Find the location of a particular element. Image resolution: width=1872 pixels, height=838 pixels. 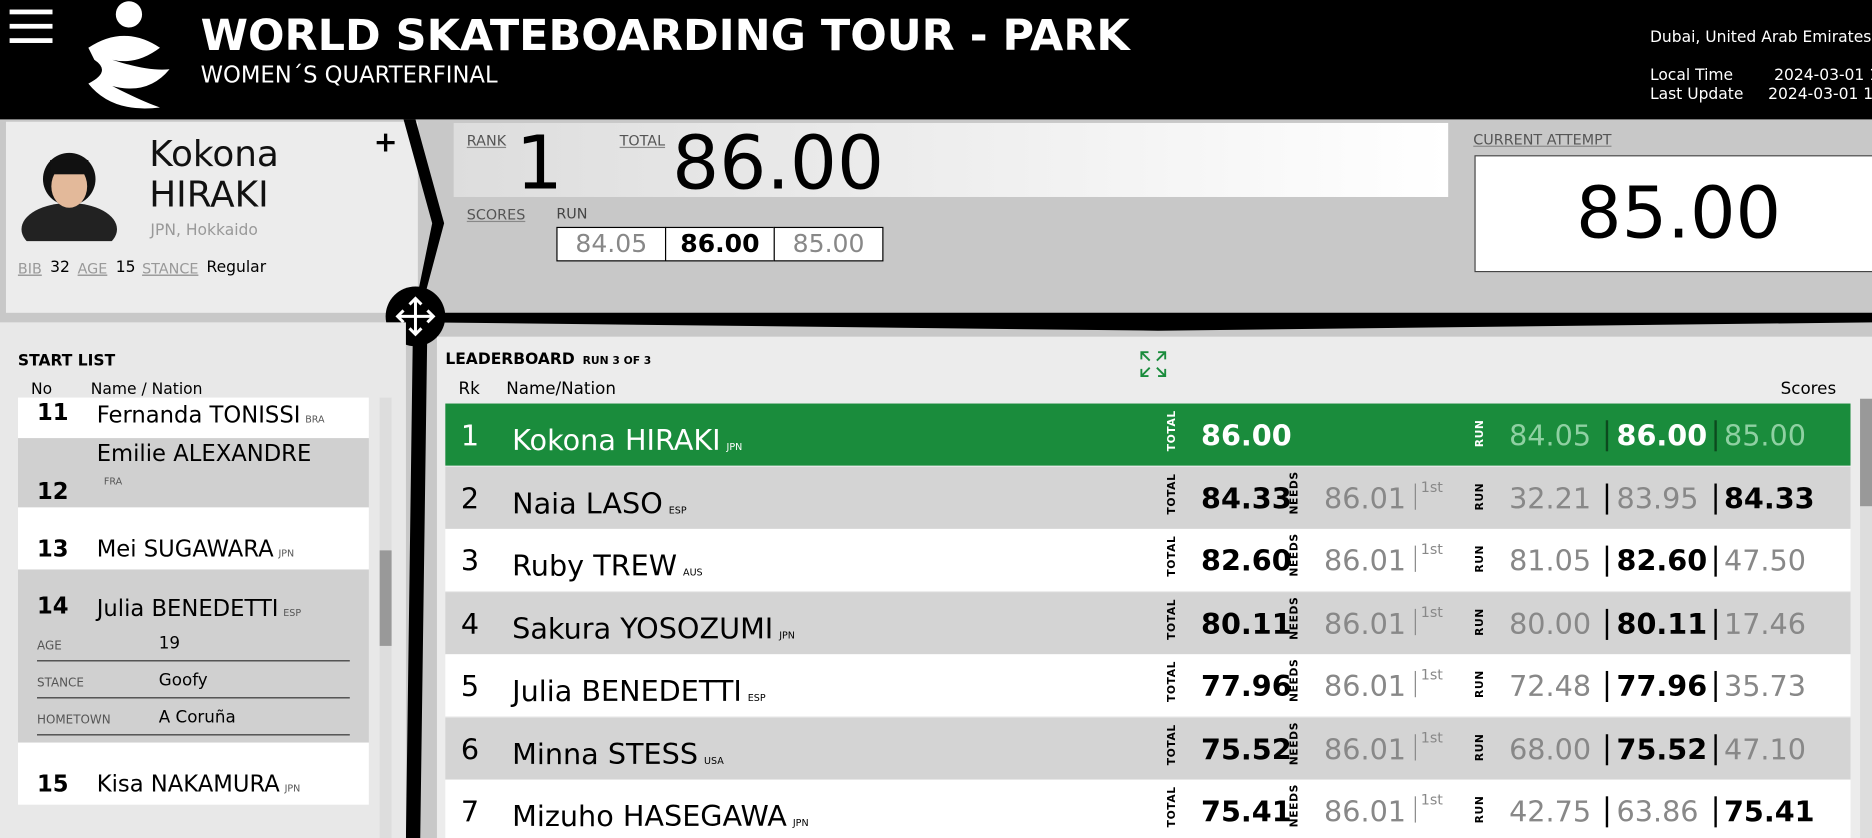

stance: Regular is located at coordinates (236, 268).